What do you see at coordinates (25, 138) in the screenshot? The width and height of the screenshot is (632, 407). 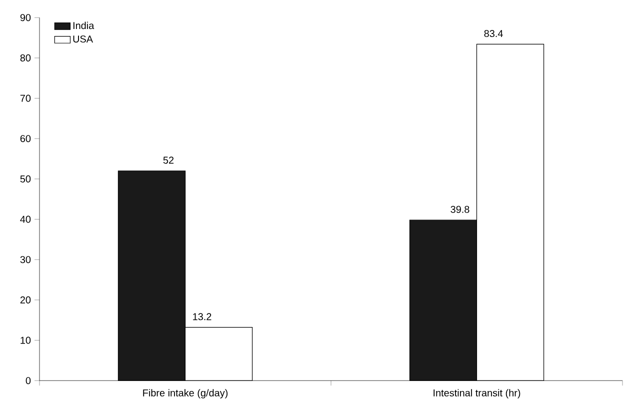 I see `y-tick-label: 60` at bounding box center [25, 138].